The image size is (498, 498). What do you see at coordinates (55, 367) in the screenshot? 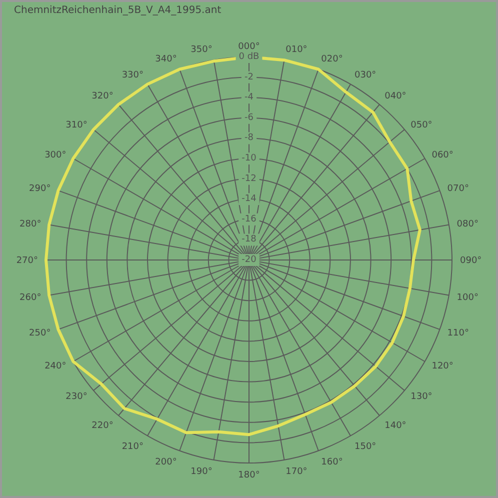
I see `spoke-label: 240°` at bounding box center [55, 367].